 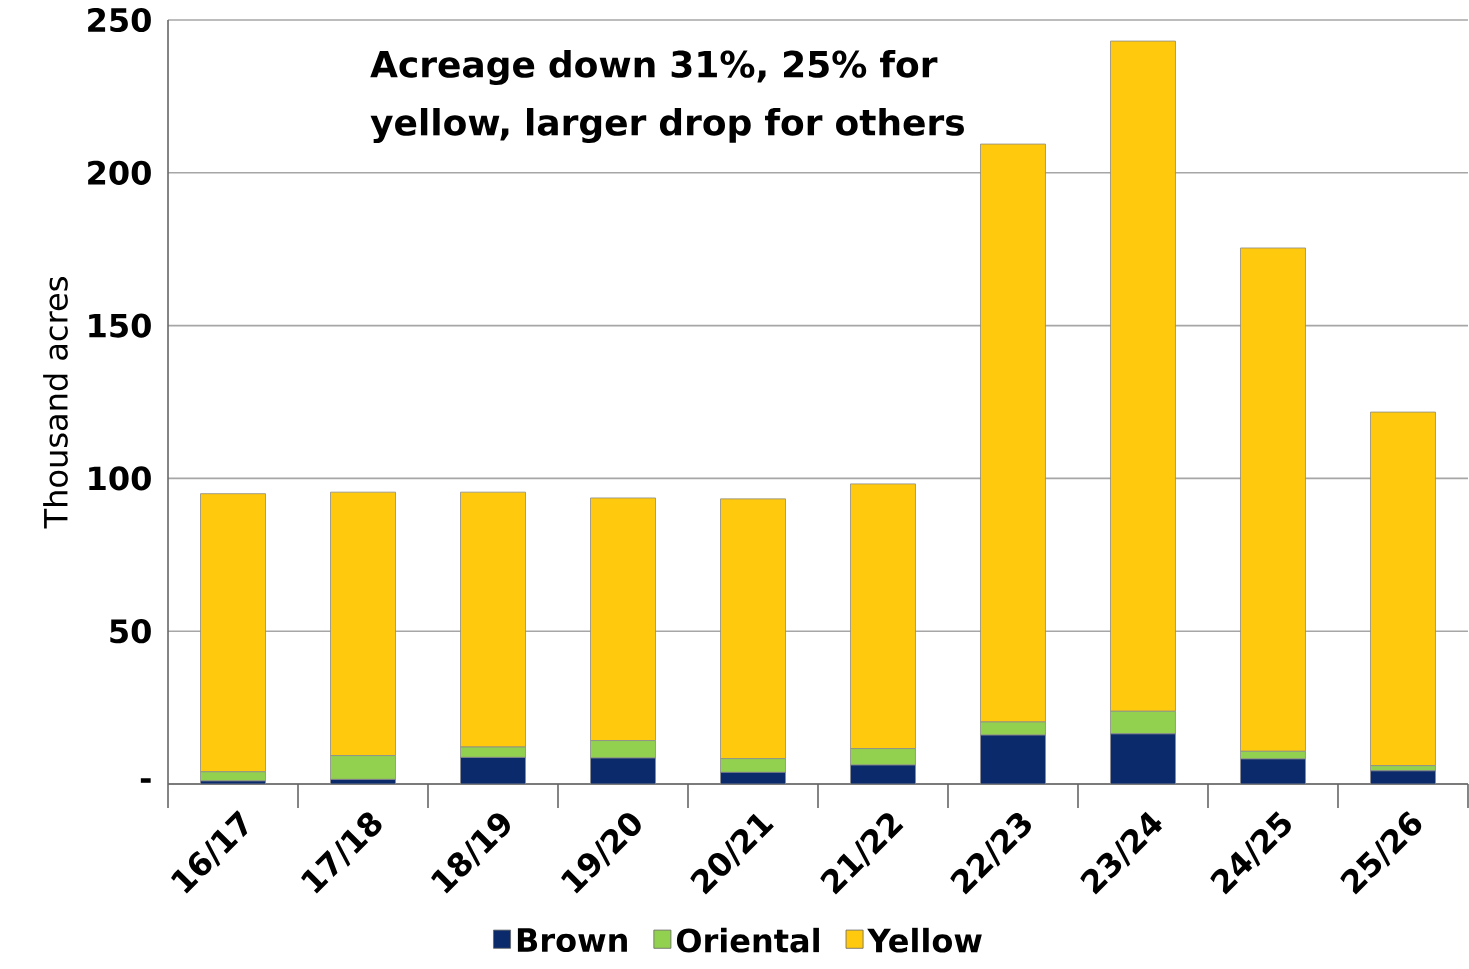 I want to click on y-tick-label: 250, so click(x=119, y=20).